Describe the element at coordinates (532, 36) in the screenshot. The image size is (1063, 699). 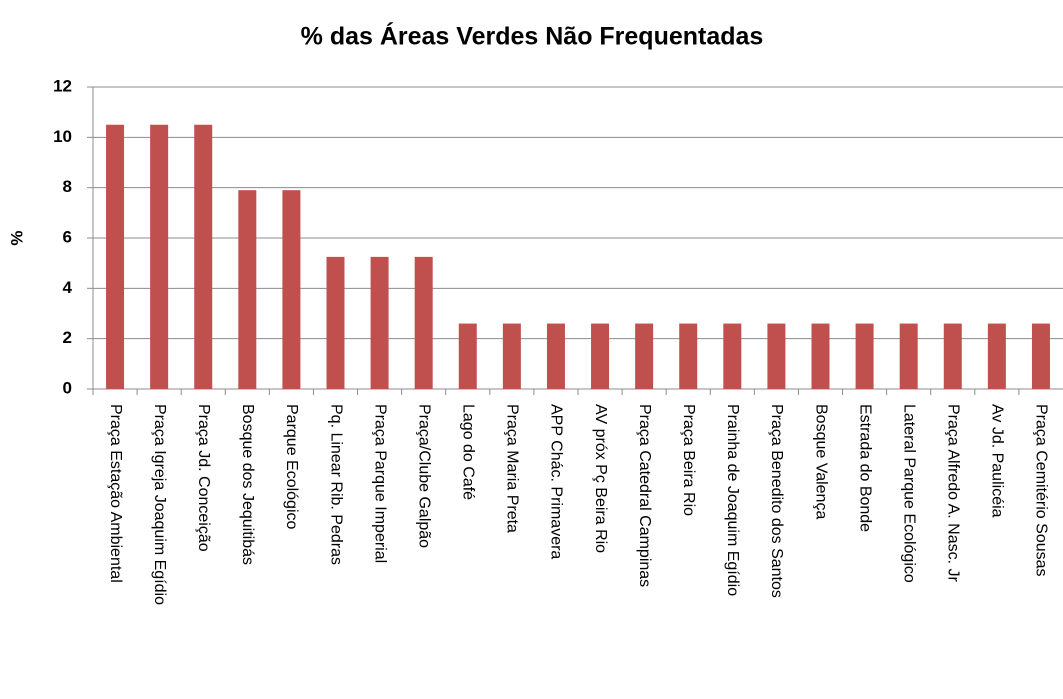
I see `chart-title: % das Áreas Verdes Não Frequentadas` at that location.